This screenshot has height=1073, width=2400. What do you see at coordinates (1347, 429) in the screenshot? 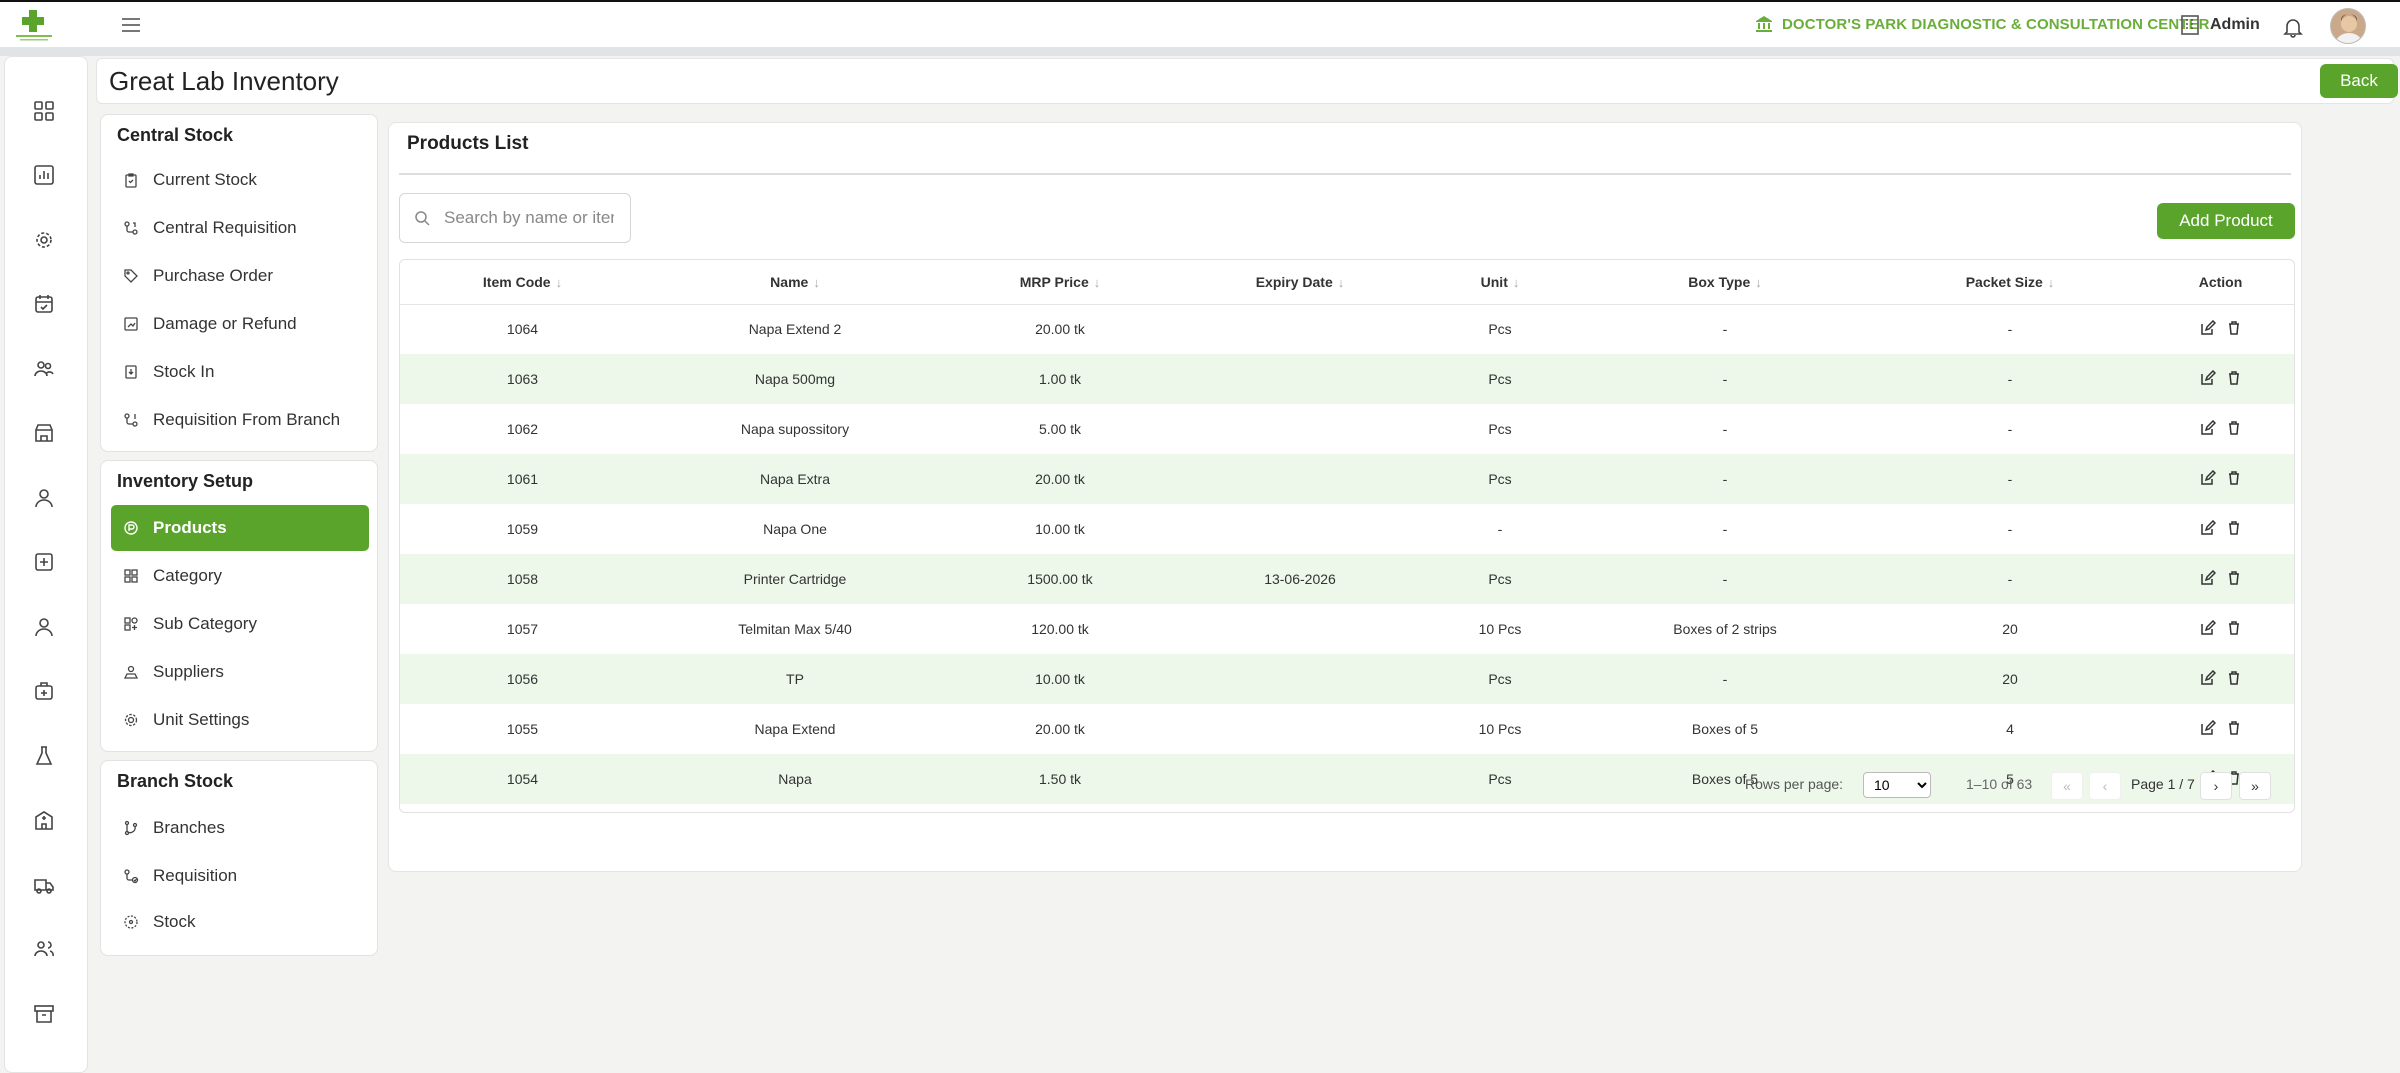
I see `table-row: 1062 Napa supossitory 5.00 tk Pcs - -` at bounding box center [1347, 429].